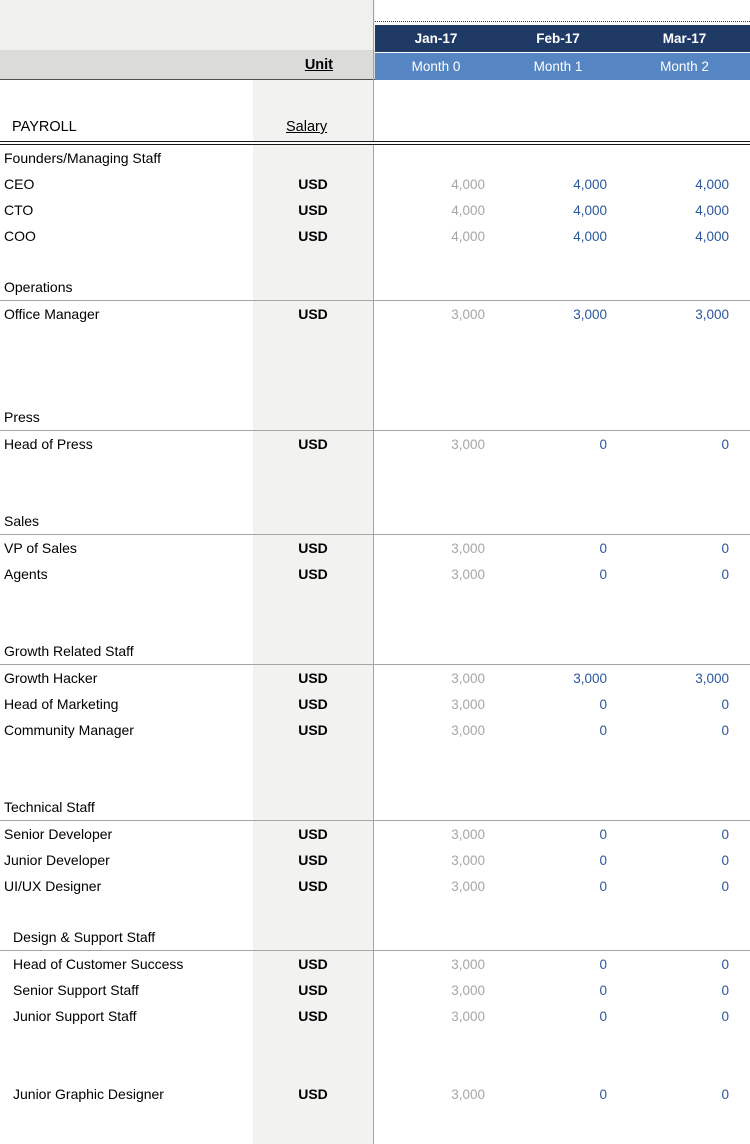 This screenshot has height=1144, width=750. What do you see at coordinates (51, 678) in the screenshot?
I see `cell-role-label: Growth Hacker` at bounding box center [51, 678].